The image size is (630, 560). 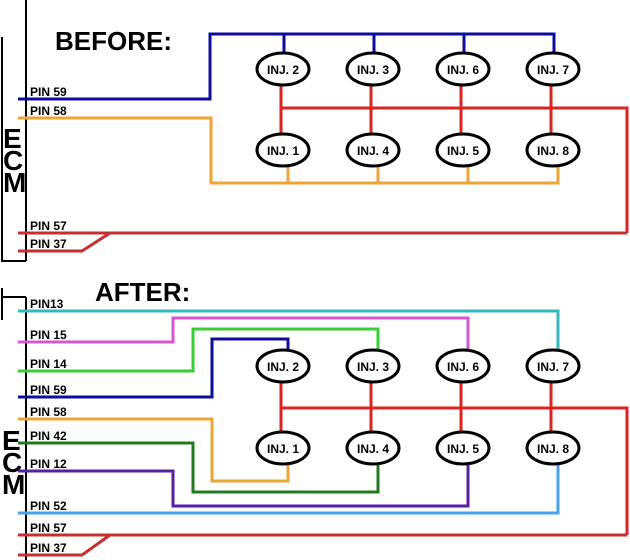 I want to click on before-injector-2: INJ. 2, so click(x=283, y=69).